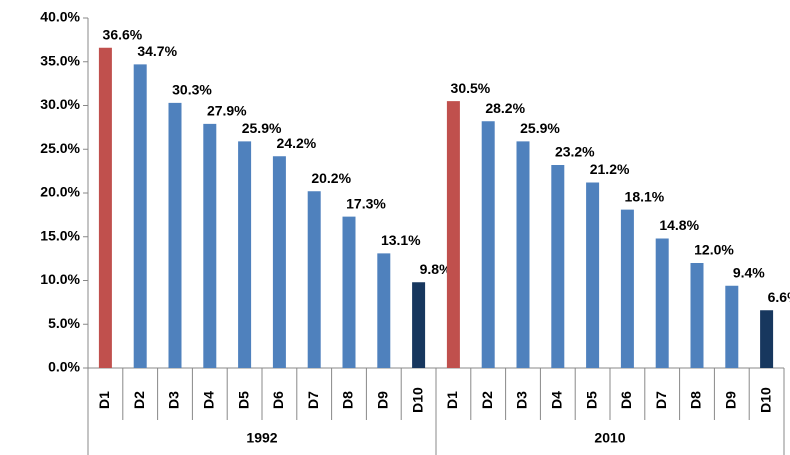 This screenshot has height=455, width=790. I want to click on y-tick-label: 25.0%, so click(60, 148).